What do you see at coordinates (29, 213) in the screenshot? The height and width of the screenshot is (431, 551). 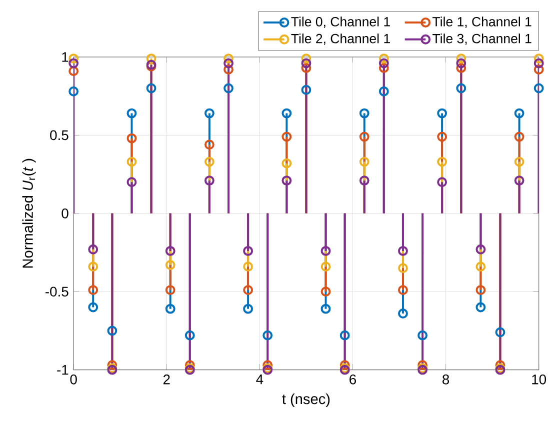 I see `y-axis-title: Normalized U$_{r}$(t )` at bounding box center [29, 213].